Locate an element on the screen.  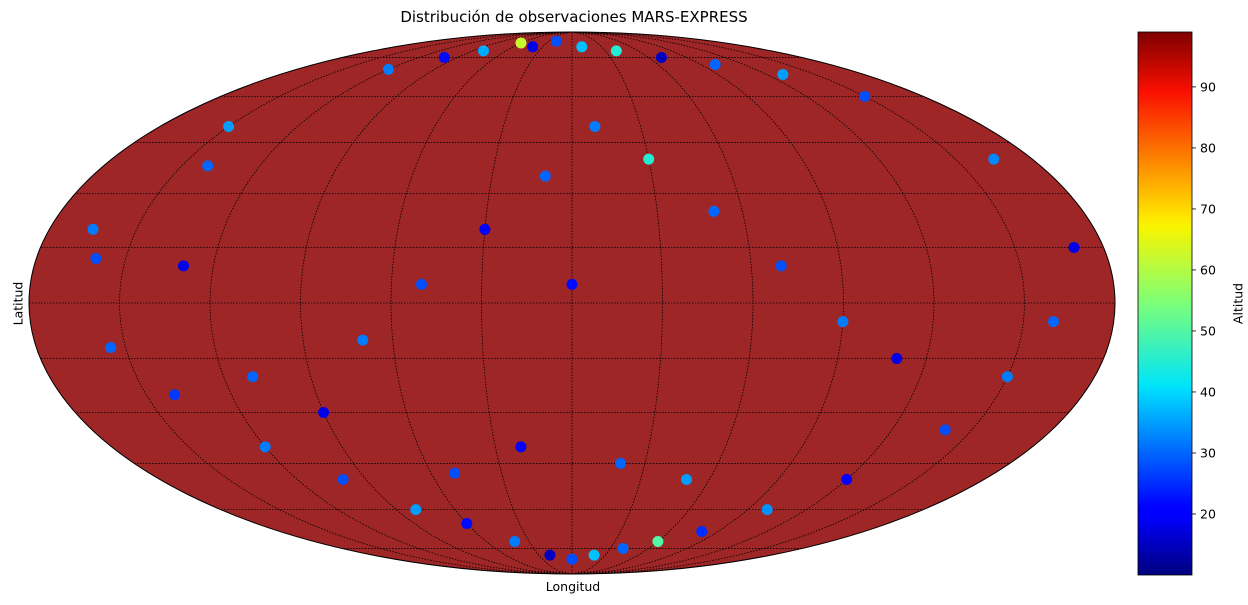
colorbar-tick-label: 40 is located at coordinates (1208, 391).